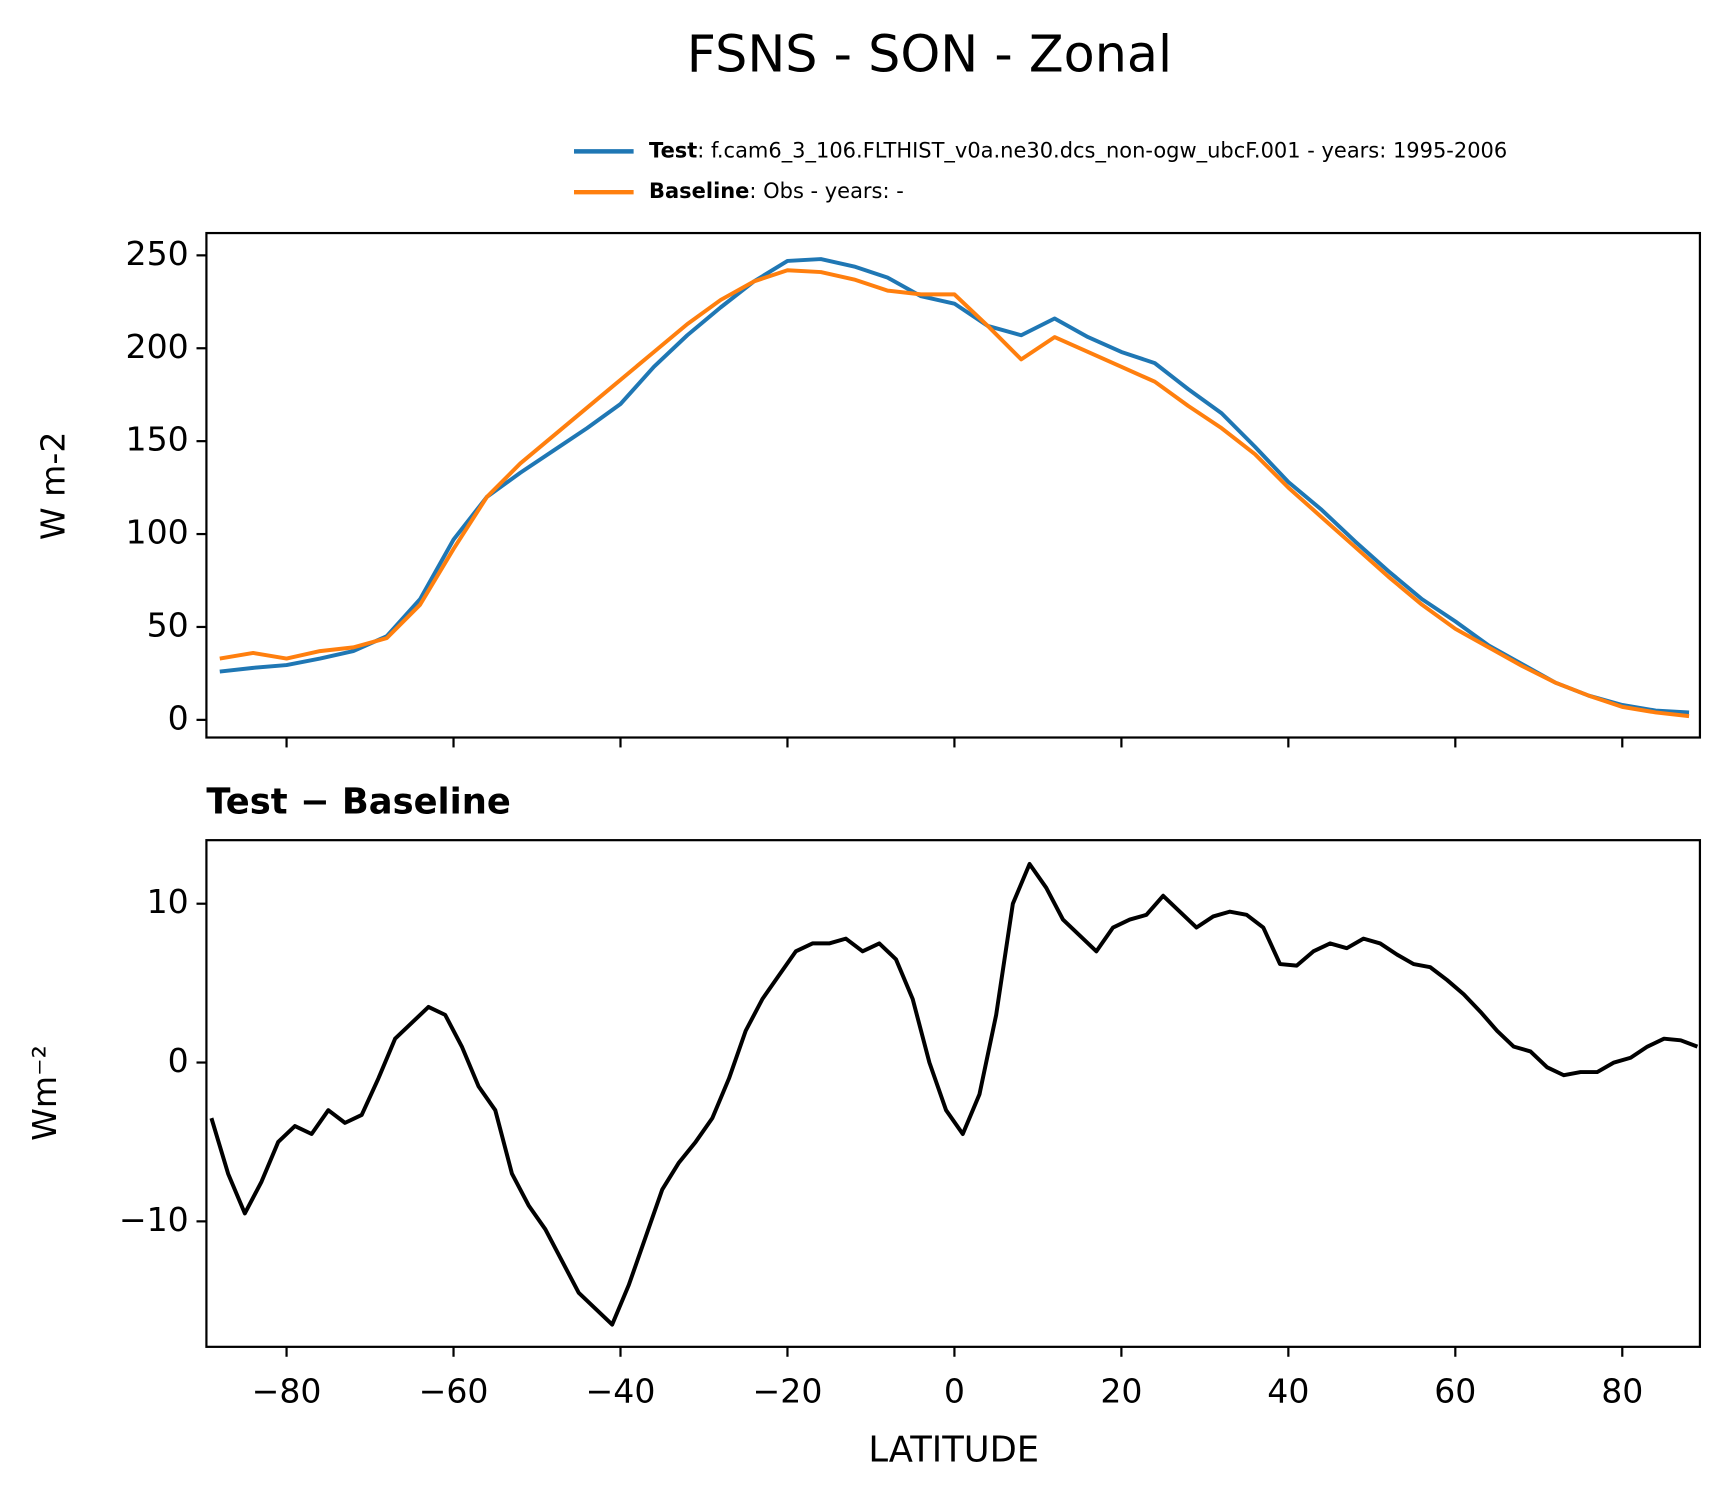 This screenshot has height=1496, width=1722. Describe the element at coordinates (929, 54) in the screenshot. I see `figure-title: FSNS - SON - Zonal` at that location.